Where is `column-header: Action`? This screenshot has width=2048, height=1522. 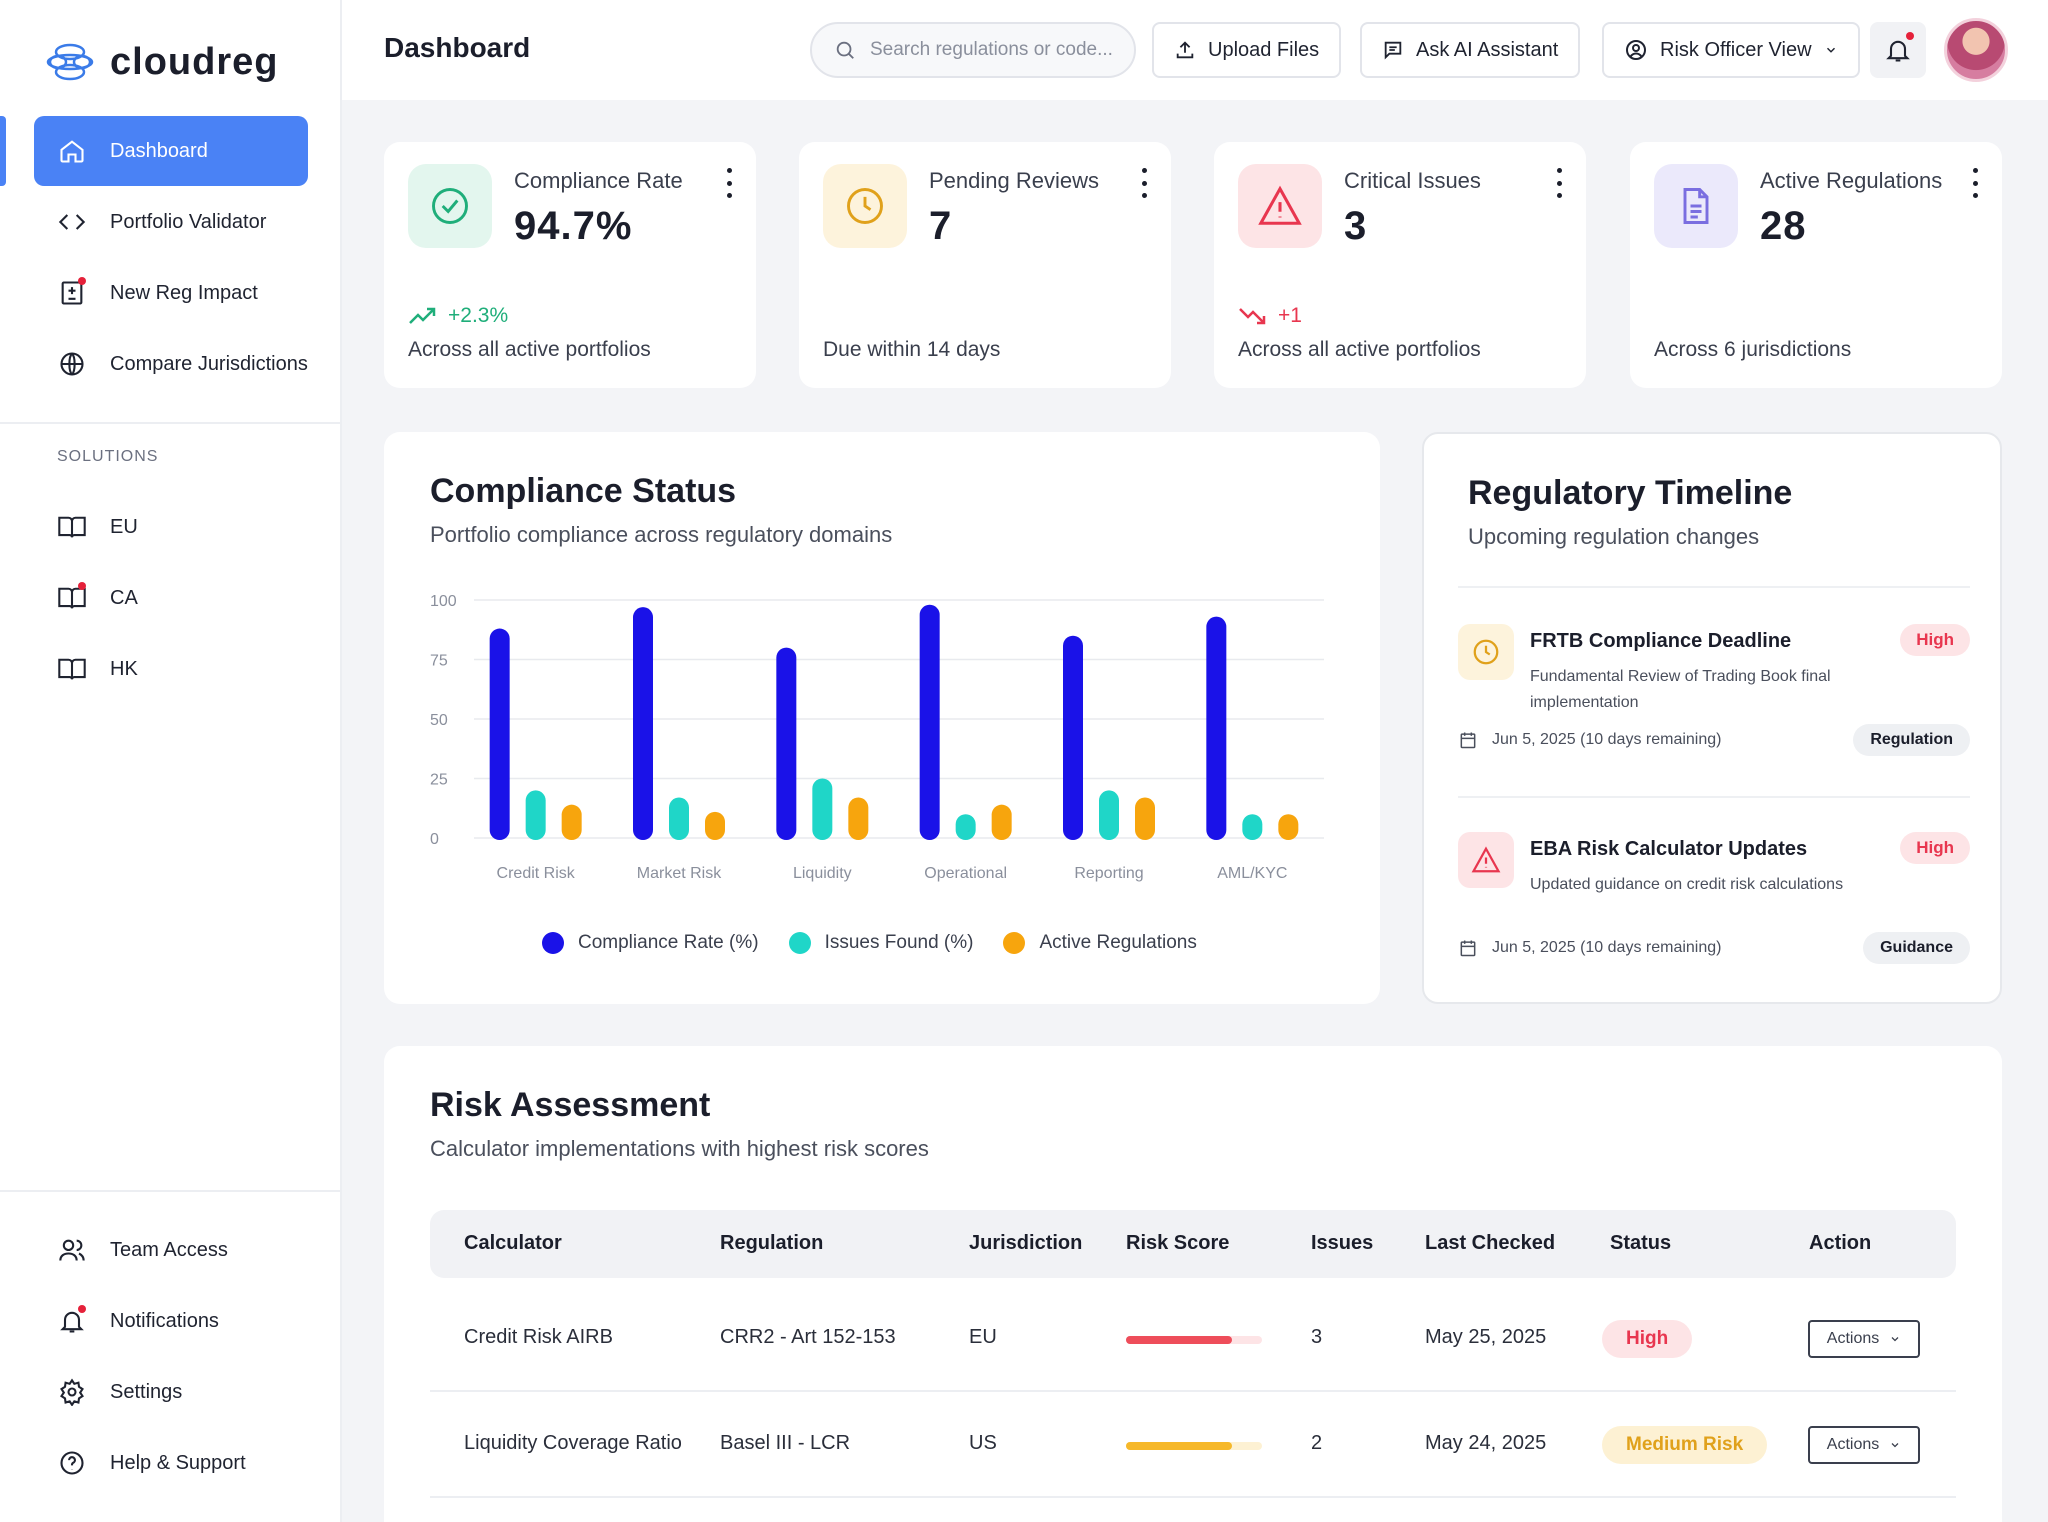 column-header: Action is located at coordinates (1840, 1243).